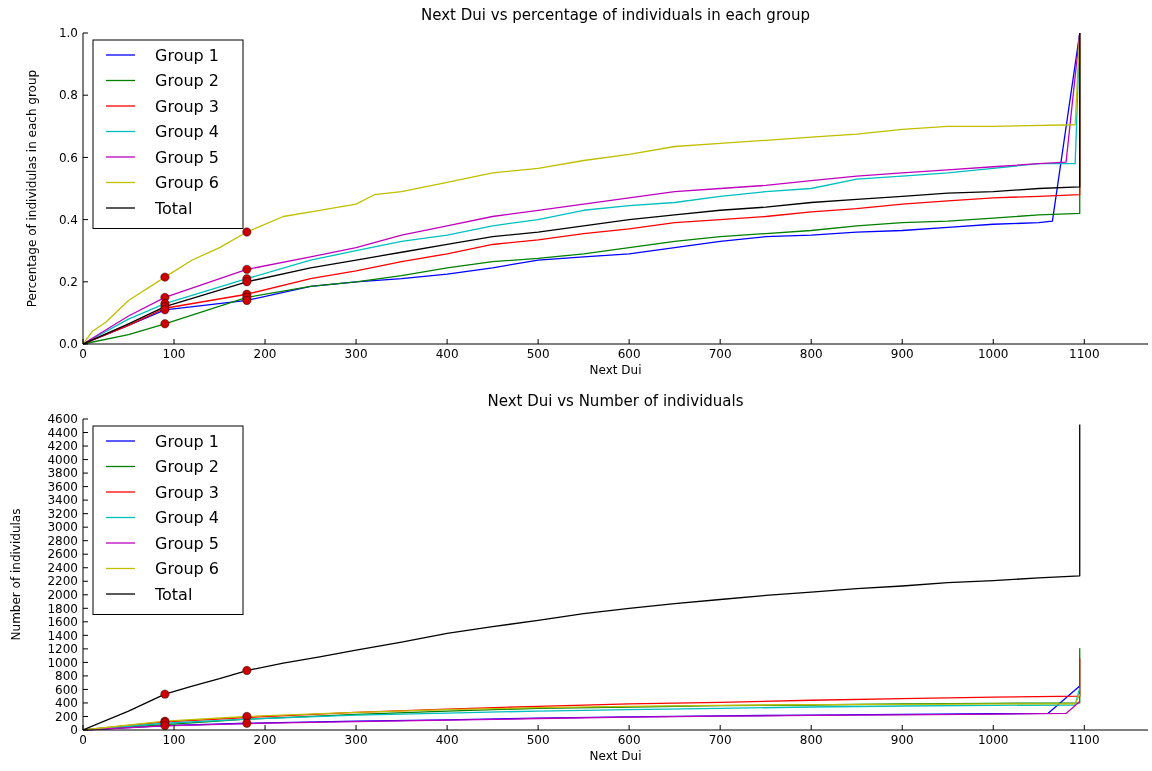 This screenshot has width=1152, height=771. What do you see at coordinates (66, 716) in the screenshot?
I see `y-tick-label: 200` at bounding box center [66, 716].